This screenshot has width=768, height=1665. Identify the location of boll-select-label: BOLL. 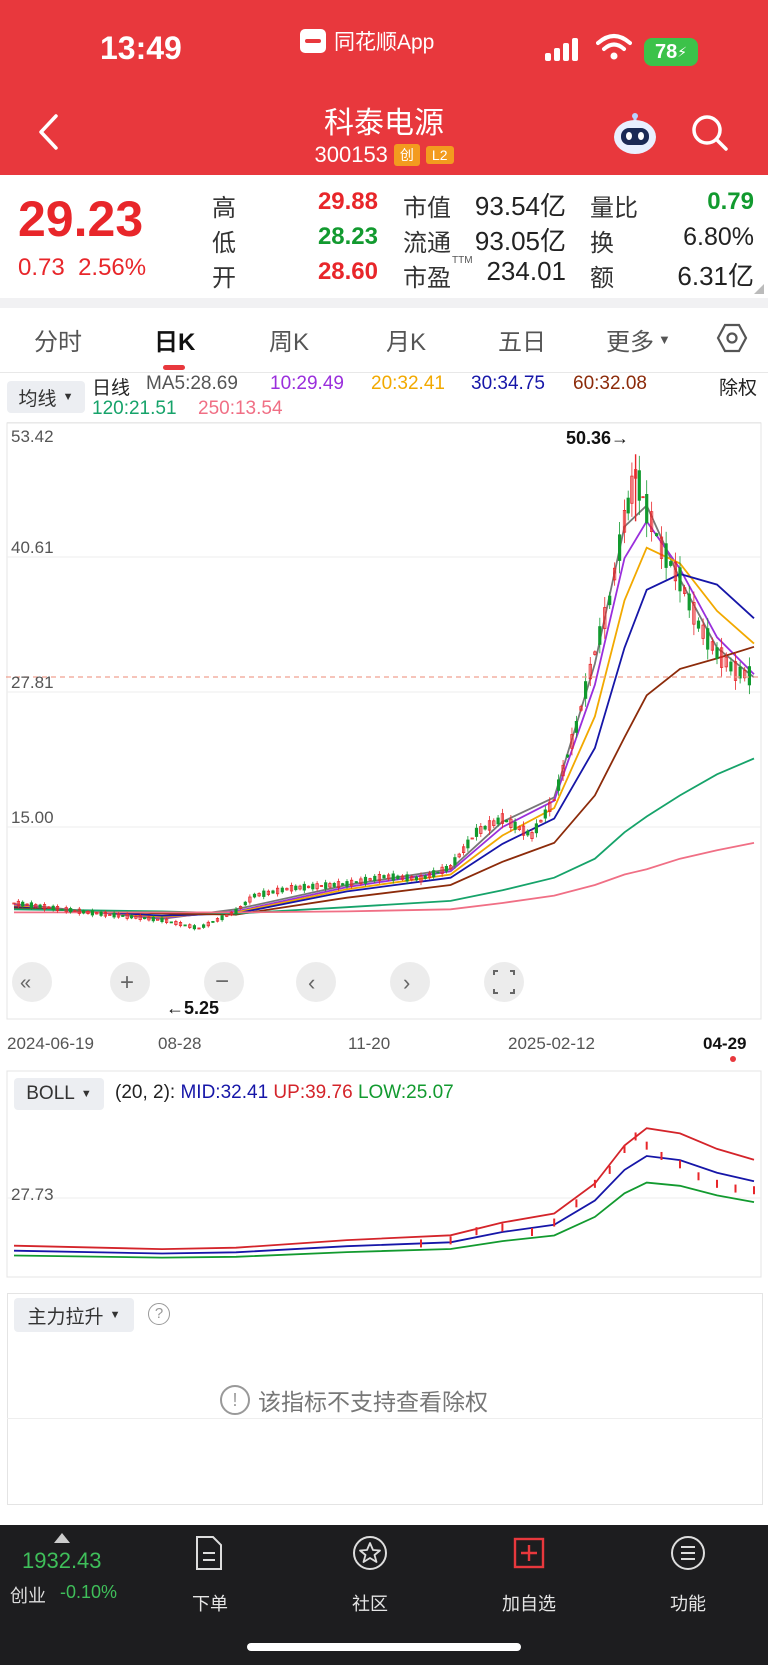
(50, 1093).